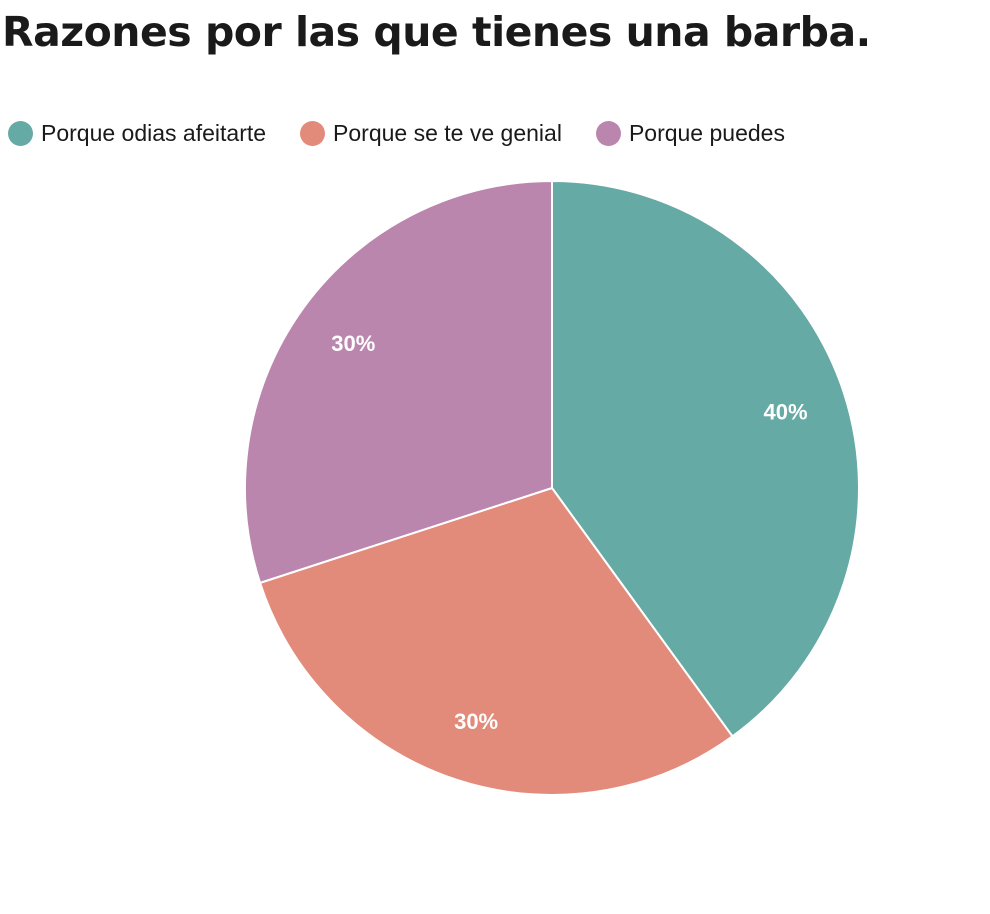 This screenshot has height=914, width=990. Describe the element at coordinates (786, 412) in the screenshot. I see `slice-percent-label: 40%` at that location.